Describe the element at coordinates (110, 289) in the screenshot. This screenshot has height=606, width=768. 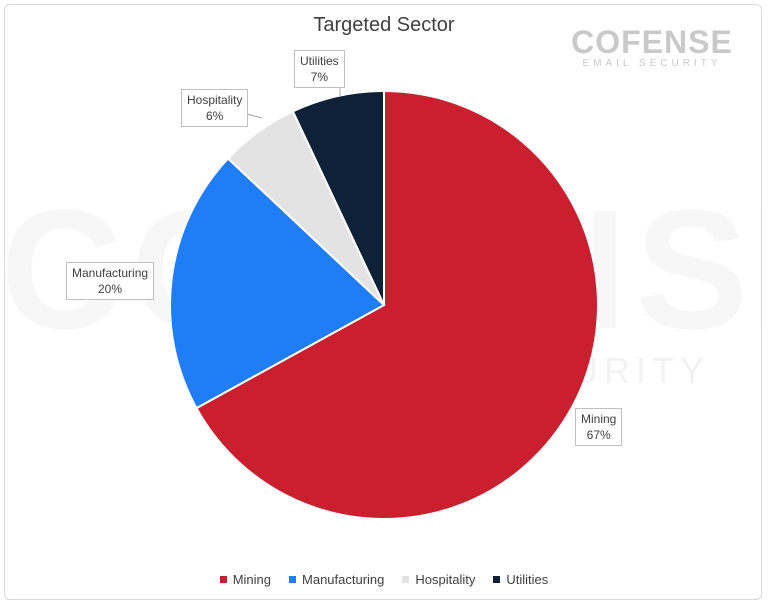
I see `data-label-value: 20%` at that location.